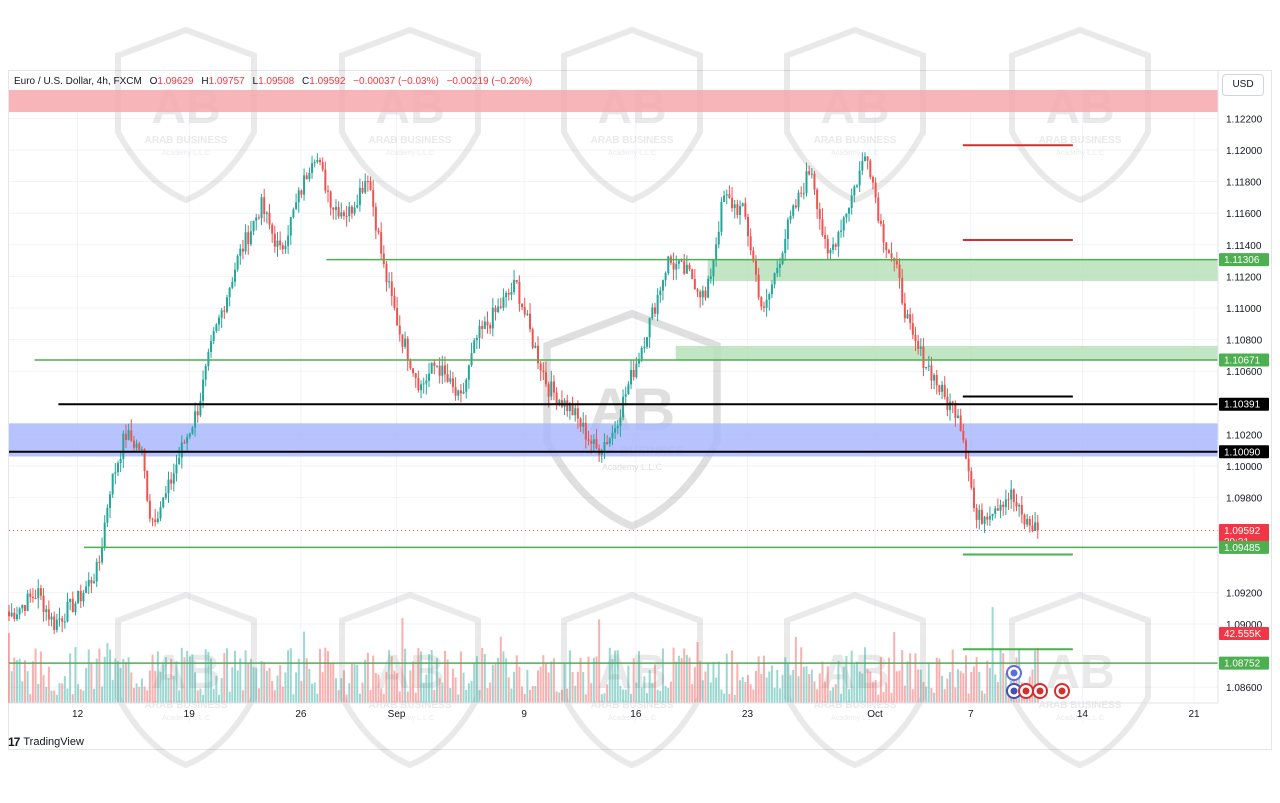  I want to click on svg-text: 1.08752, so click(1242, 664).